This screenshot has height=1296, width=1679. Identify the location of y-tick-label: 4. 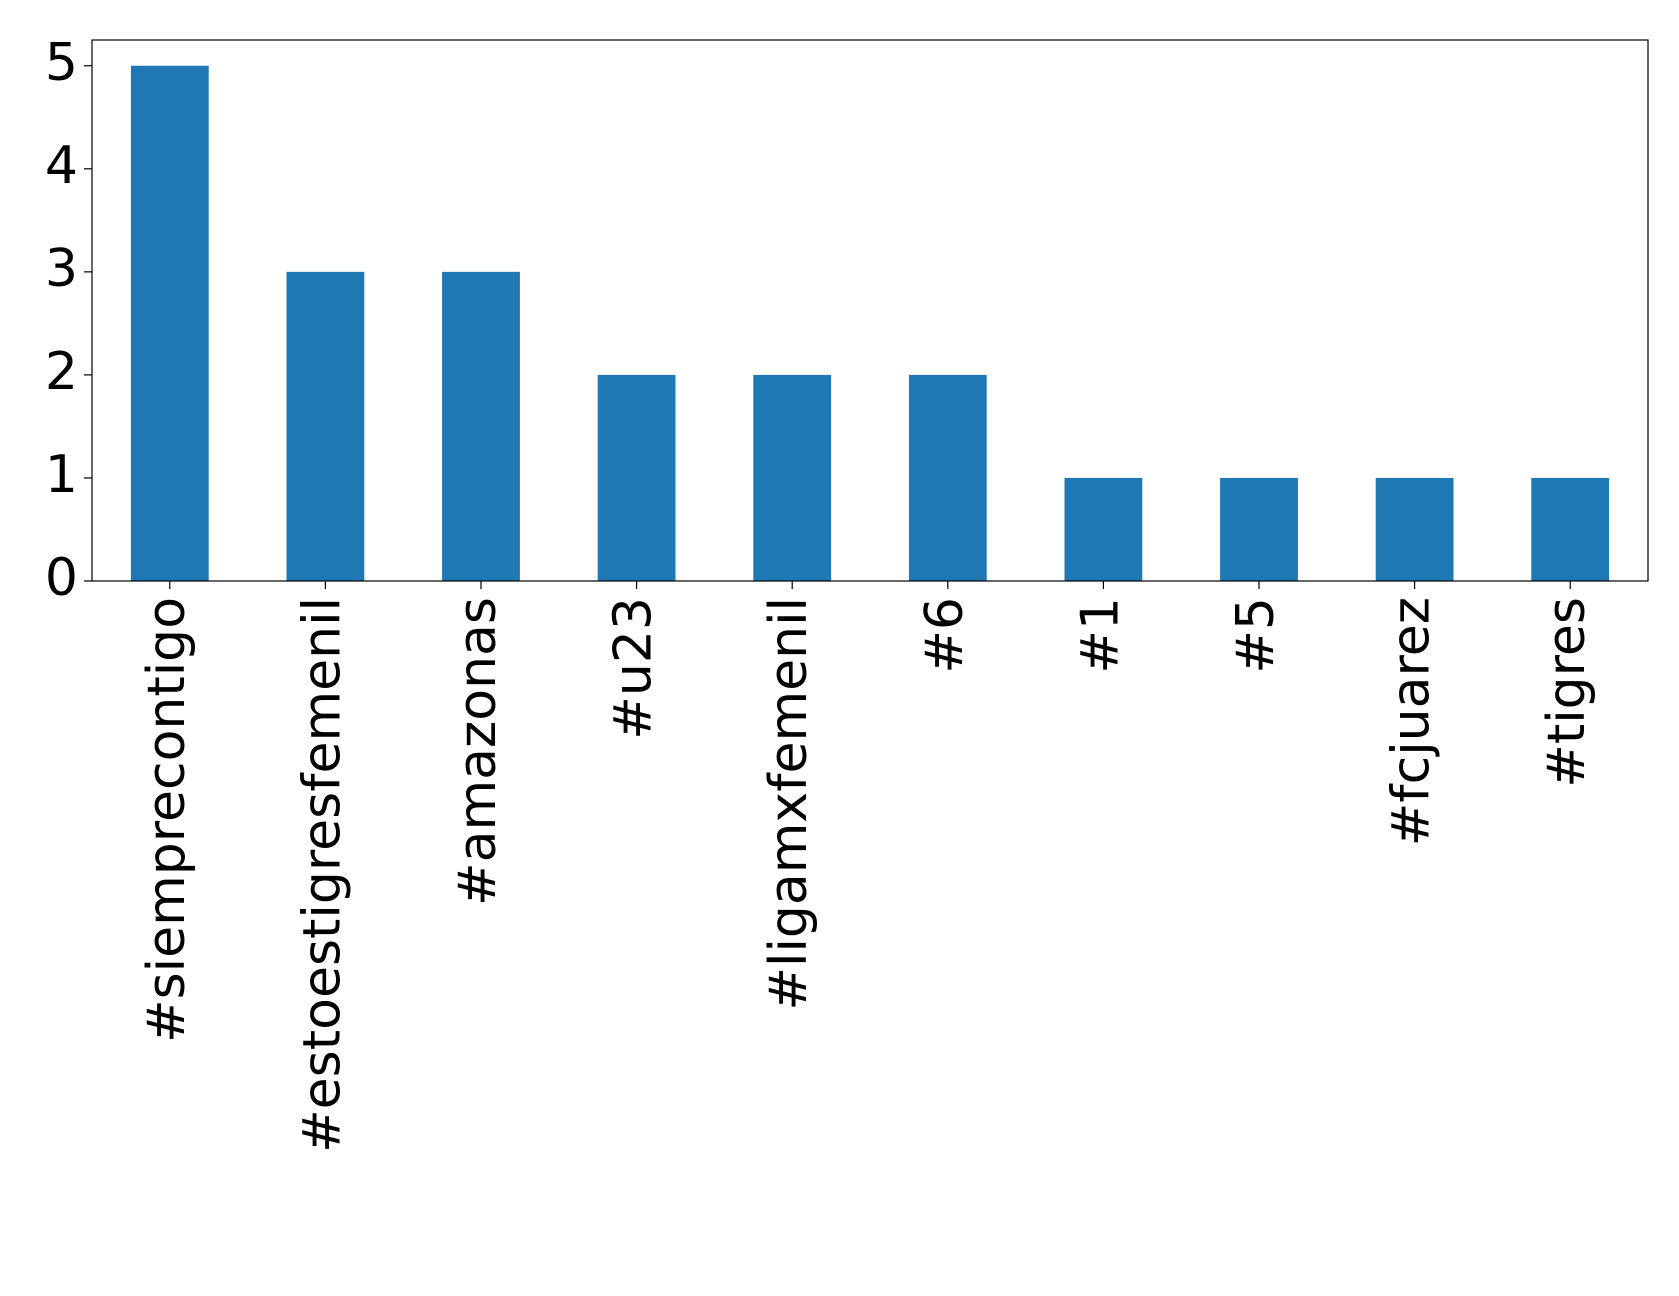
(61, 166).